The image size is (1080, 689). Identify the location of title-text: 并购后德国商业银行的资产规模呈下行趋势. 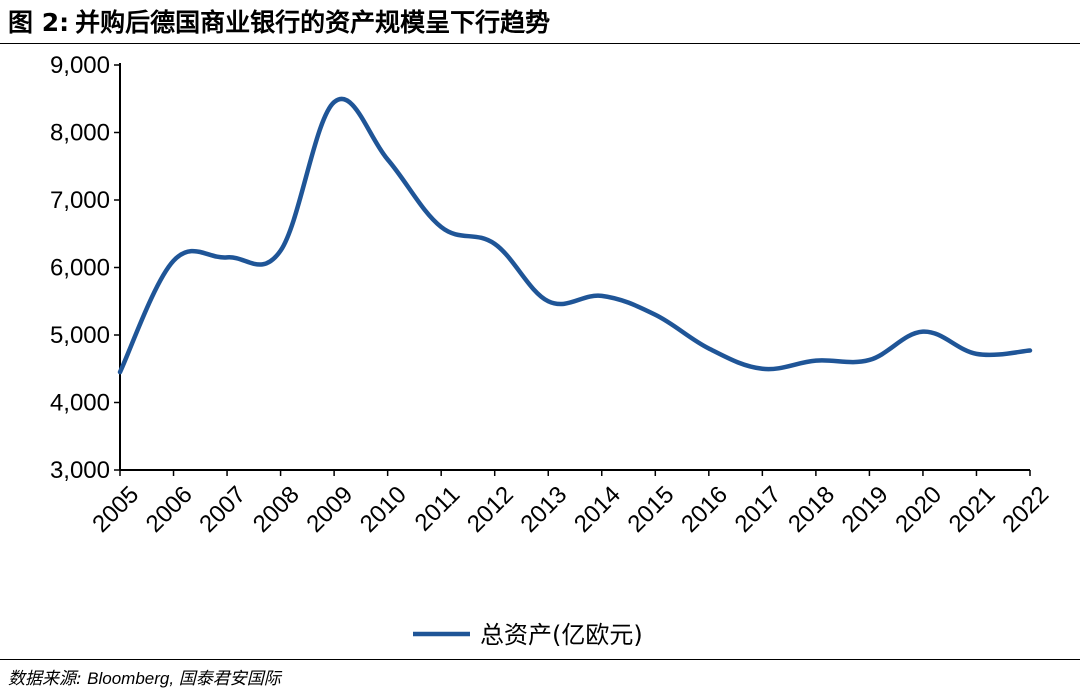
(313, 22).